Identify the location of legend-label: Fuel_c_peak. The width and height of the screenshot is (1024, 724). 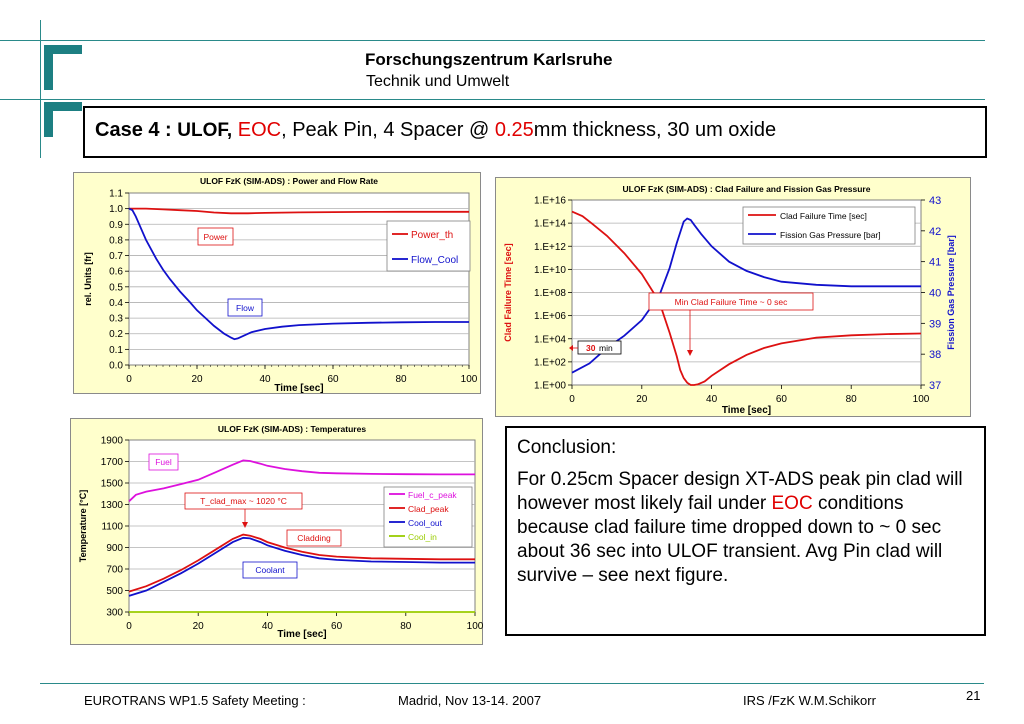
(432, 495).